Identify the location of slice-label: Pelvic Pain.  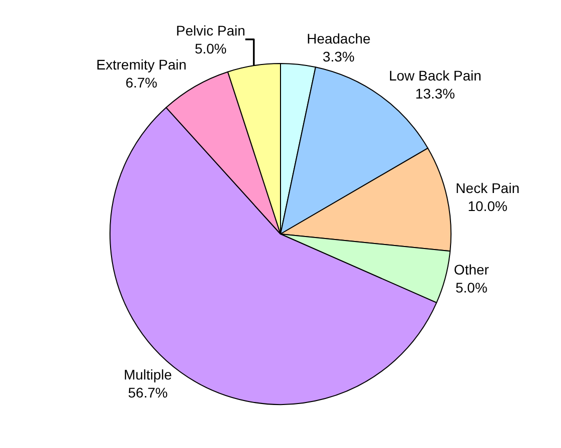
(211, 30).